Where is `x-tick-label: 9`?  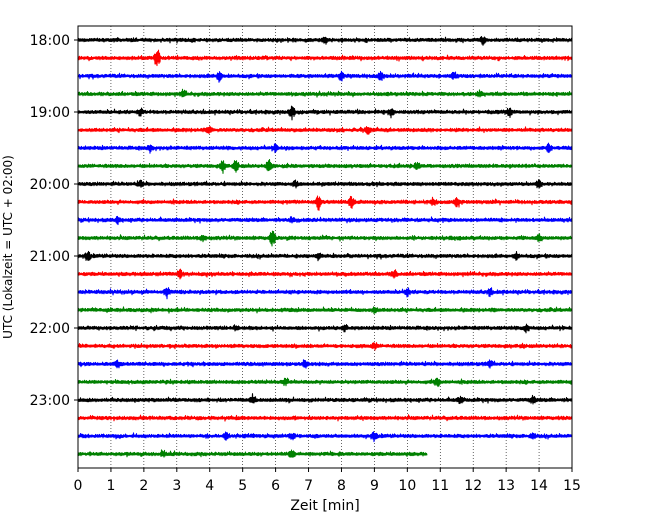
x-tick-label: 9 is located at coordinates (374, 486).